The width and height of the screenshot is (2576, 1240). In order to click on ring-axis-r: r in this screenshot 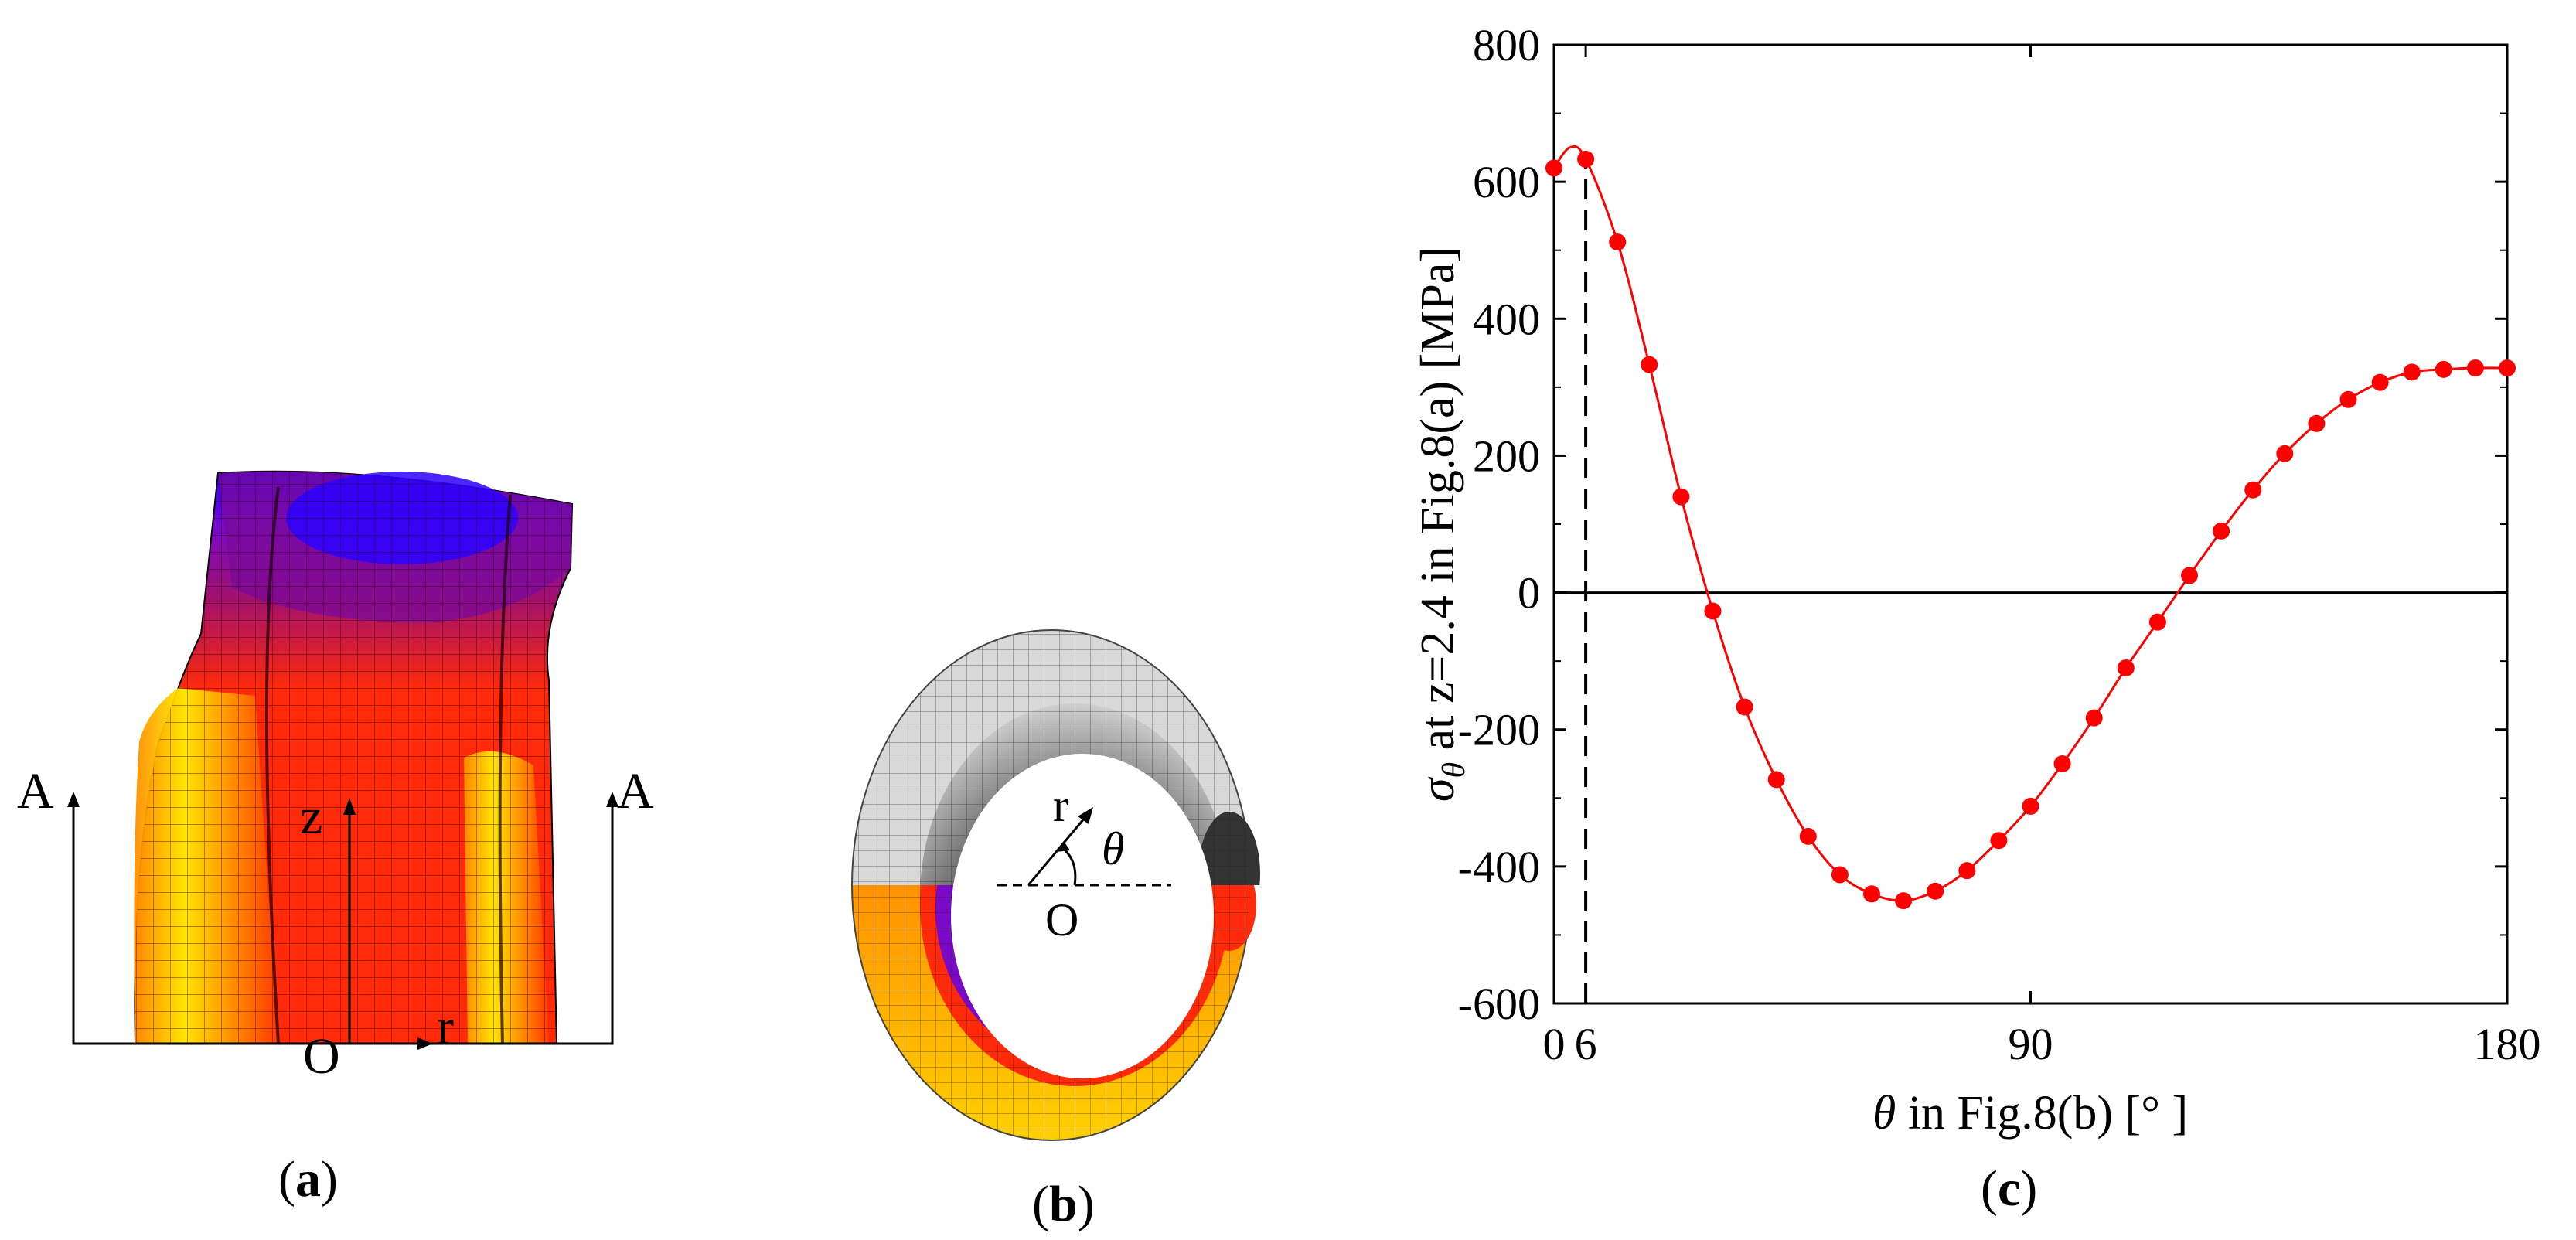, I will do `click(1060, 806)`.